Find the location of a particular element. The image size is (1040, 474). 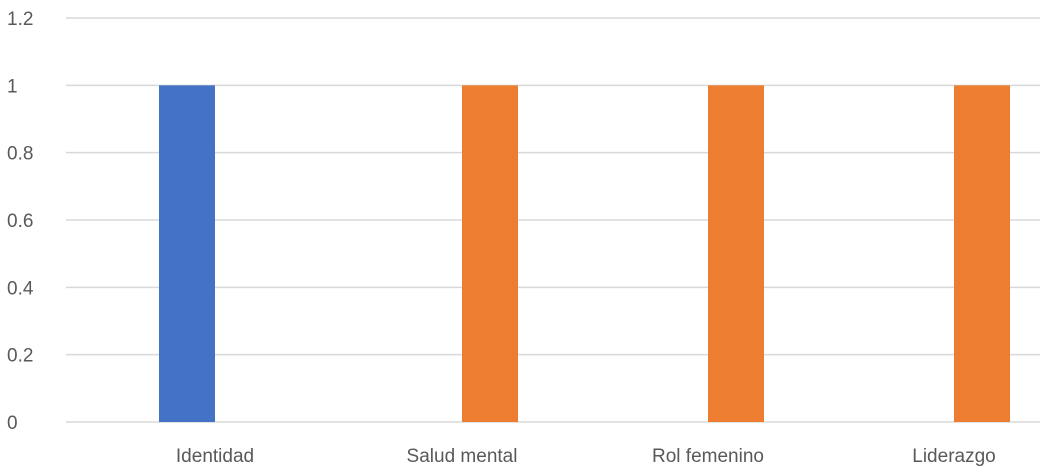

y-tick-label: 1 is located at coordinates (12, 86).